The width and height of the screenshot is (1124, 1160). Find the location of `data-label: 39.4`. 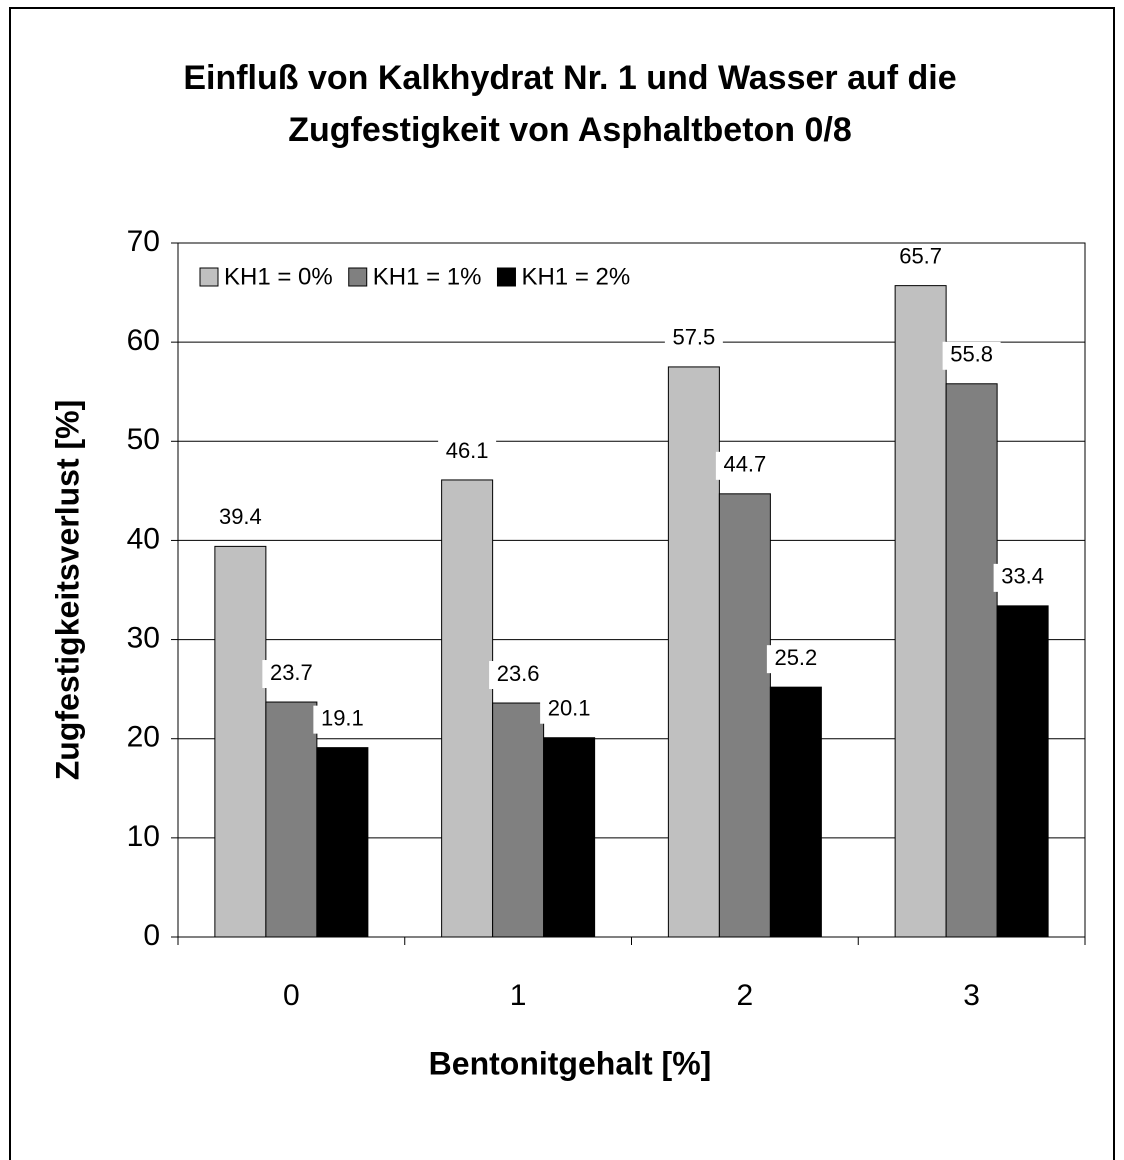

data-label: 39.4 is located at coordinates (240, 516).